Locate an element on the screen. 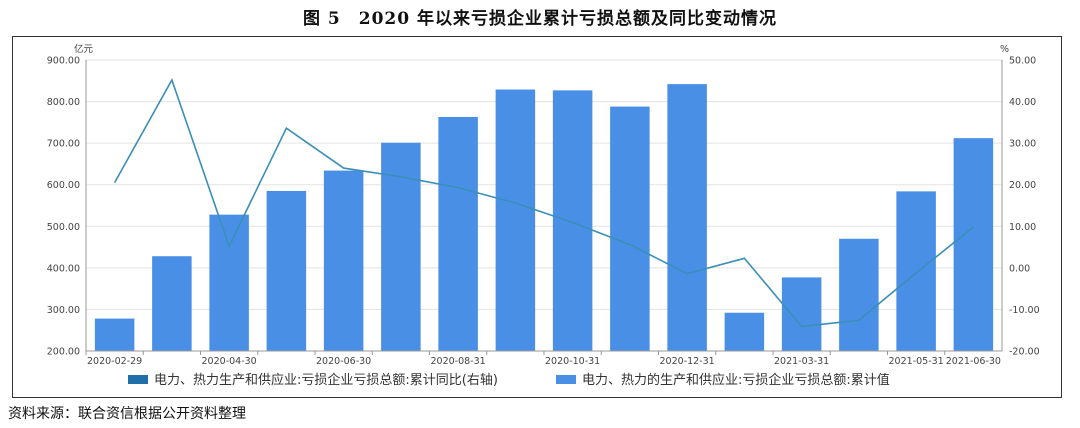  right-tick-label: 0.00 is located at coordinates (1019, 268).